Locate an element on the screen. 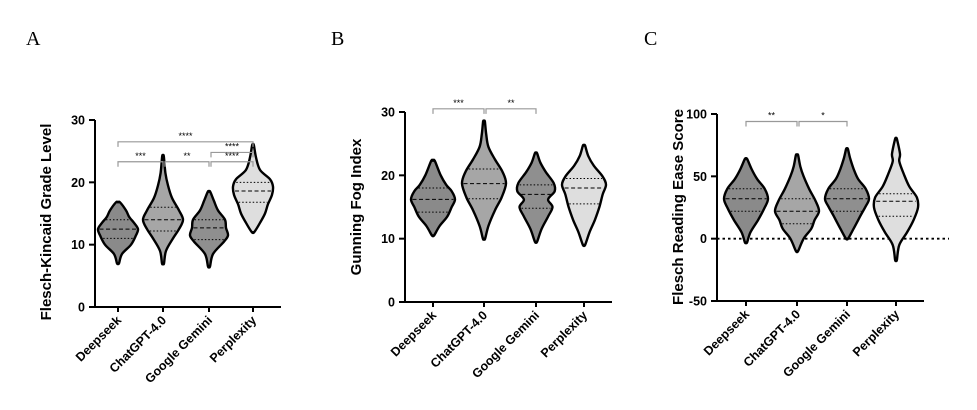 The width and height of the screenshot is (977, 410). panel-letter-a: A is located at coordinates (33, 39).